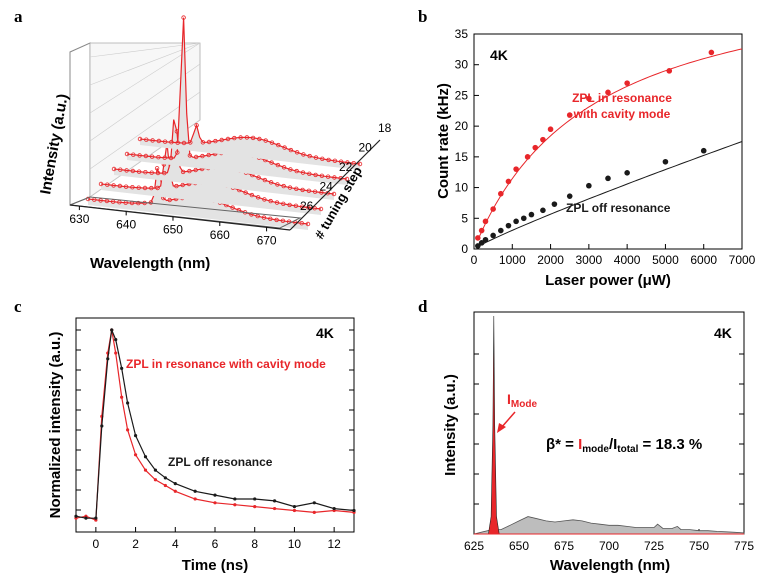  Describe the element at coordinates (267, 240) in the screenshot. I see `panel-a-xtick-label: 670` at that location.